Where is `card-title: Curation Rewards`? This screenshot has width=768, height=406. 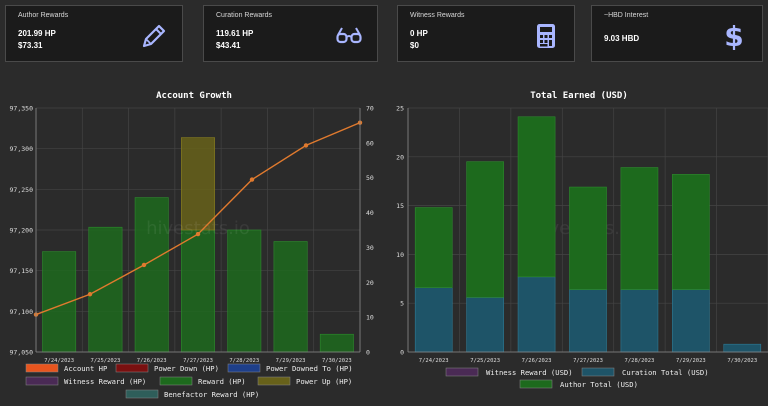 card-title: Curation Rewards is located at coordinates (244, 15).